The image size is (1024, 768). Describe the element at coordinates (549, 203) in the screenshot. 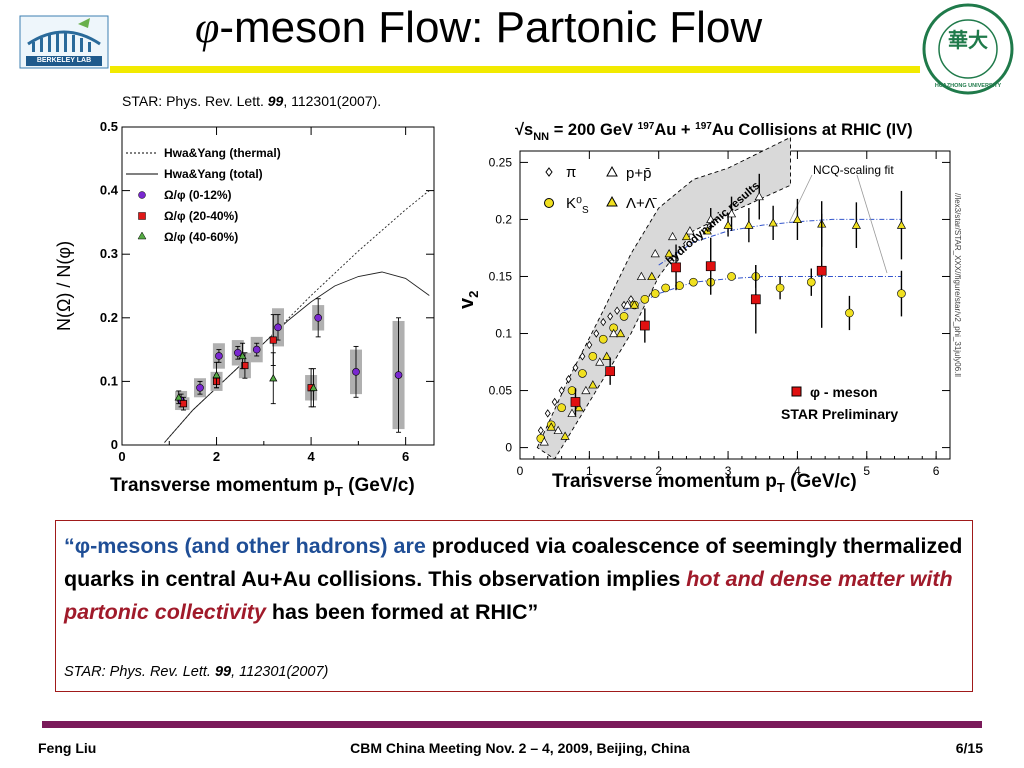

I see `legend-ks0-marker` at that location.